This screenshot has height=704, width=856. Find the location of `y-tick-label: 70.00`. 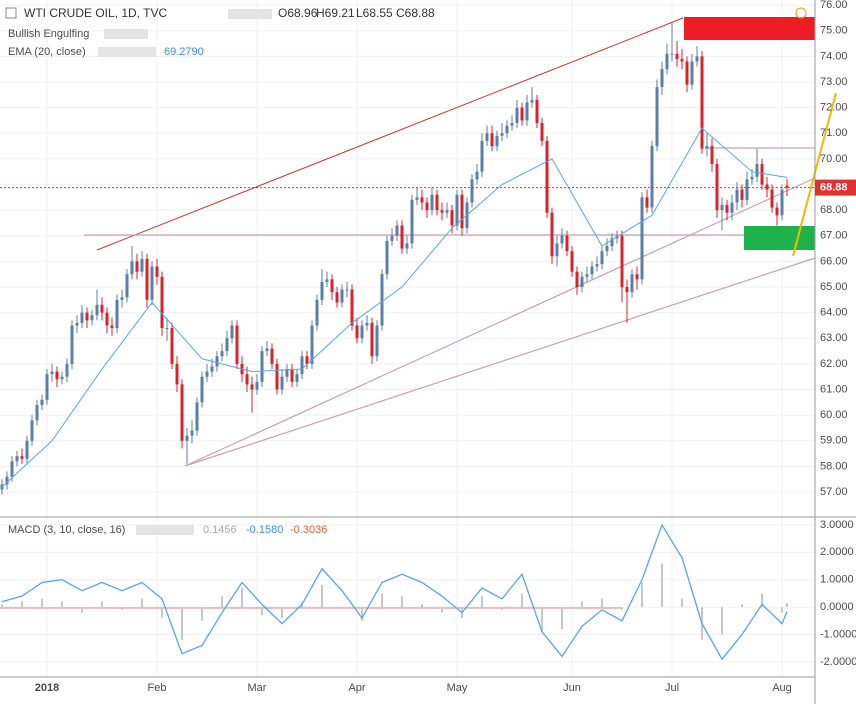

y-tick-label: 70.00 is located at coordinates (834, 159).